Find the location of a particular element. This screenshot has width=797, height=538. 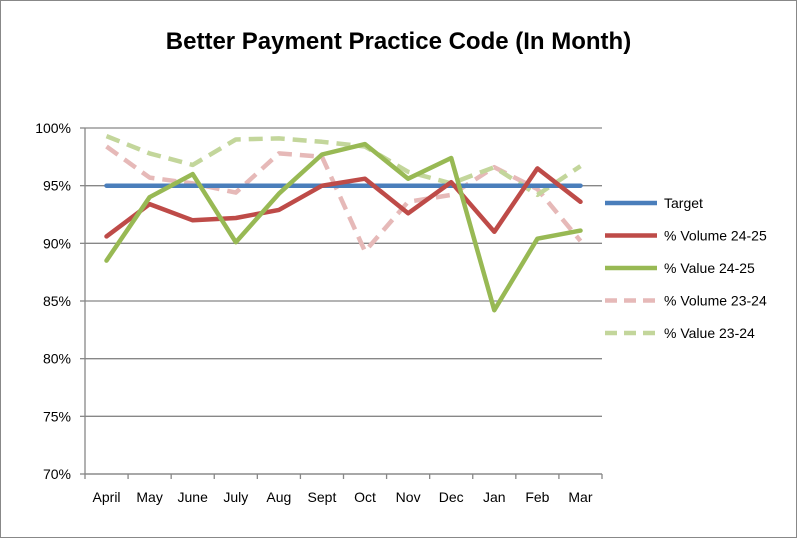

y-tick-label: 70% is located at coordinates (57, 474).